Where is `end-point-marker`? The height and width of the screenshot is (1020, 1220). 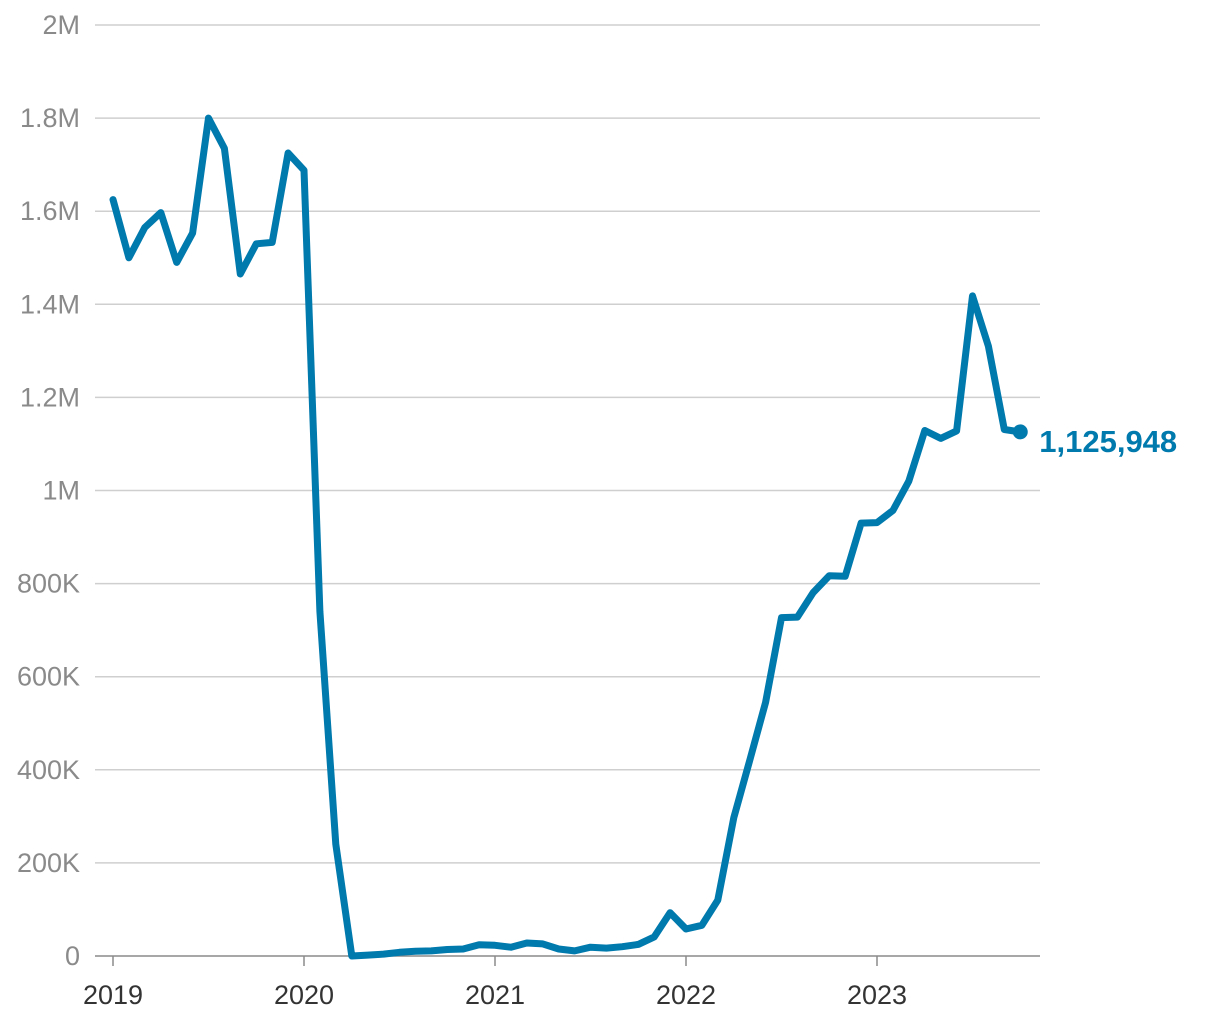 end-point-marker is located at coordinates (1020, 432).